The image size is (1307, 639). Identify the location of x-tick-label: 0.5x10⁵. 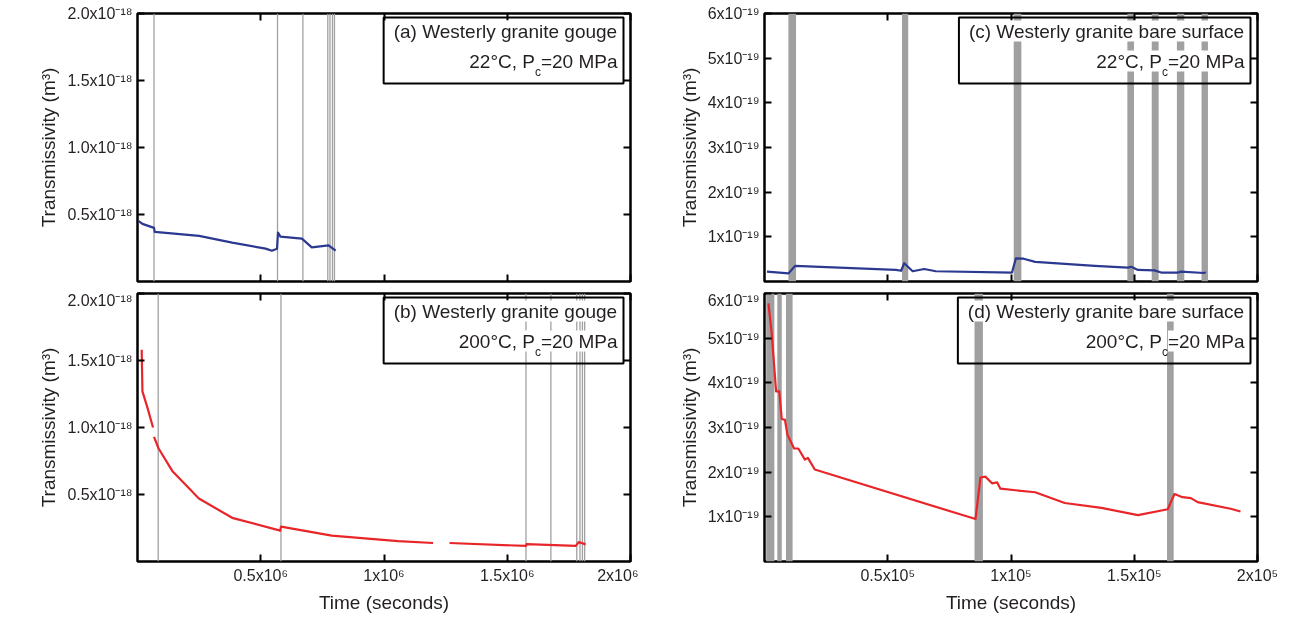
(888, 575).